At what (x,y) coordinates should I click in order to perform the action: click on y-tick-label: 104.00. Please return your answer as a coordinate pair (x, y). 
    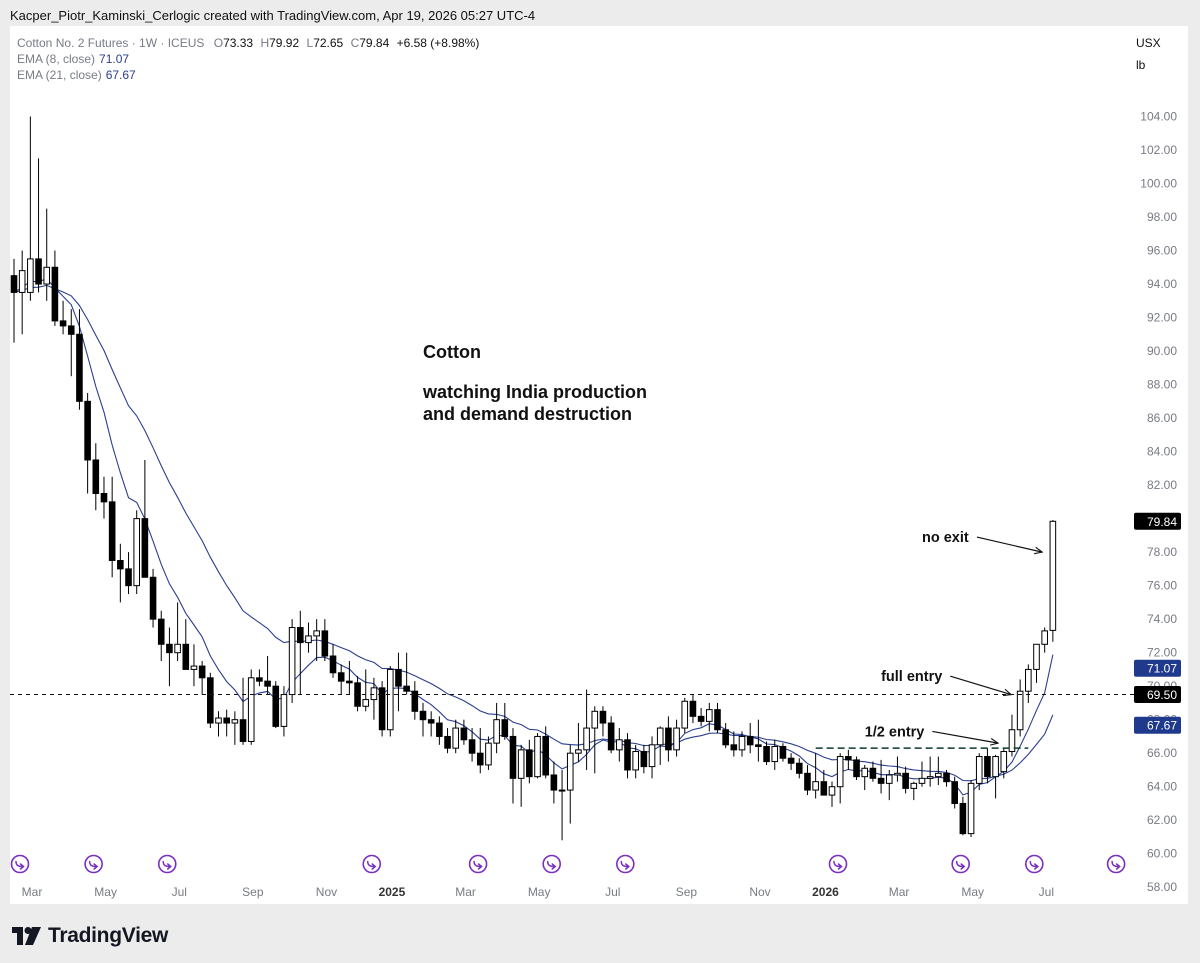
    Looking at the image, I should click on (1158, 116).